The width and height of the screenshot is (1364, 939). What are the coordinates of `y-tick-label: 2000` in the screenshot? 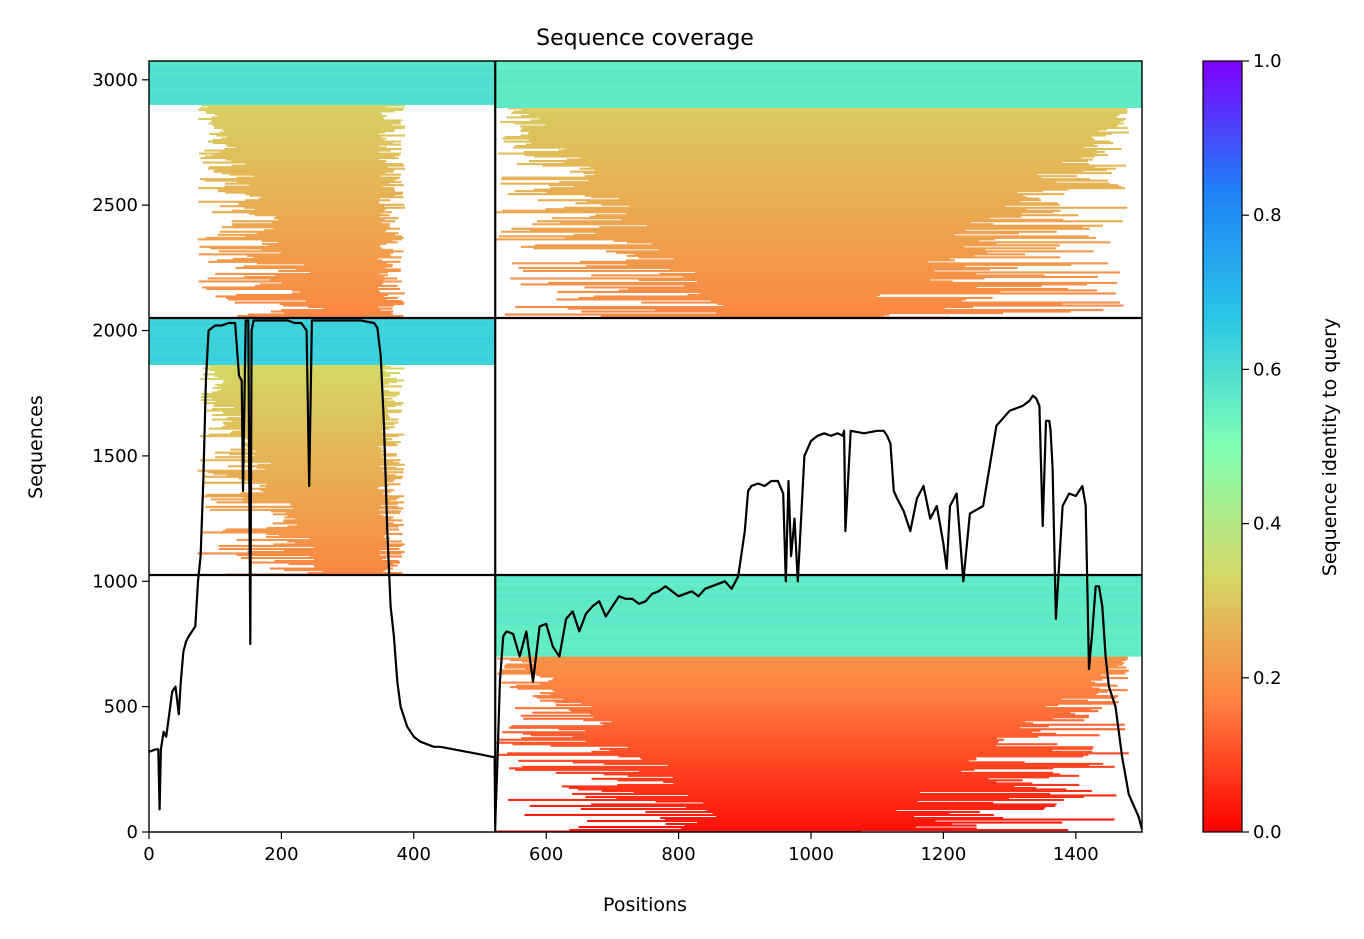 It's located at (115, 331).